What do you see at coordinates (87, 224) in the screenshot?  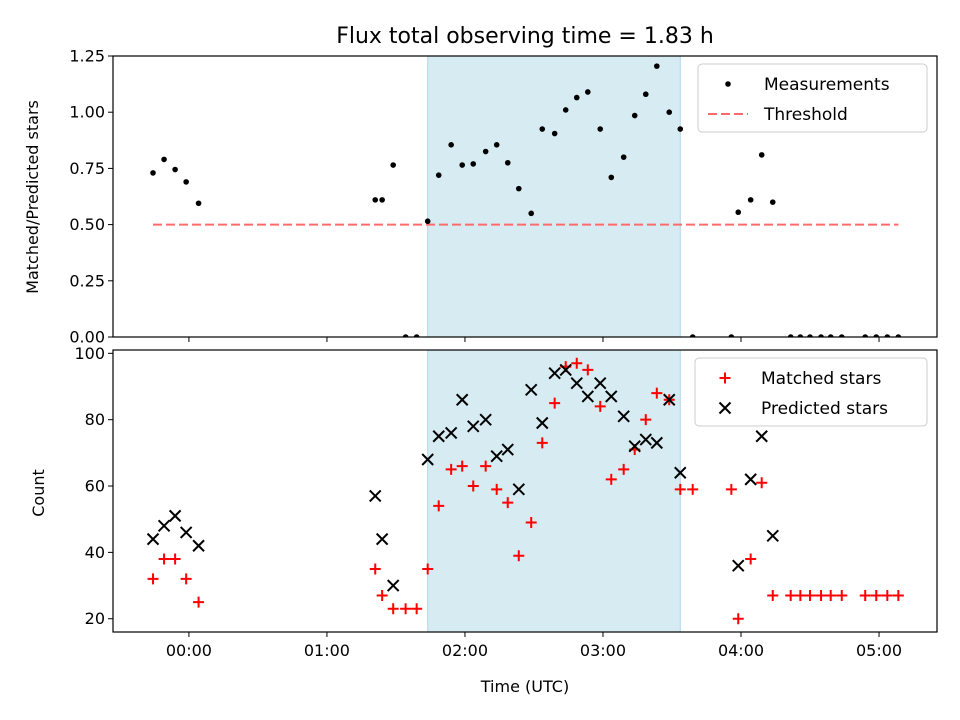 I see `y-tick-label: 0.50` at bounding box center [87, 224].